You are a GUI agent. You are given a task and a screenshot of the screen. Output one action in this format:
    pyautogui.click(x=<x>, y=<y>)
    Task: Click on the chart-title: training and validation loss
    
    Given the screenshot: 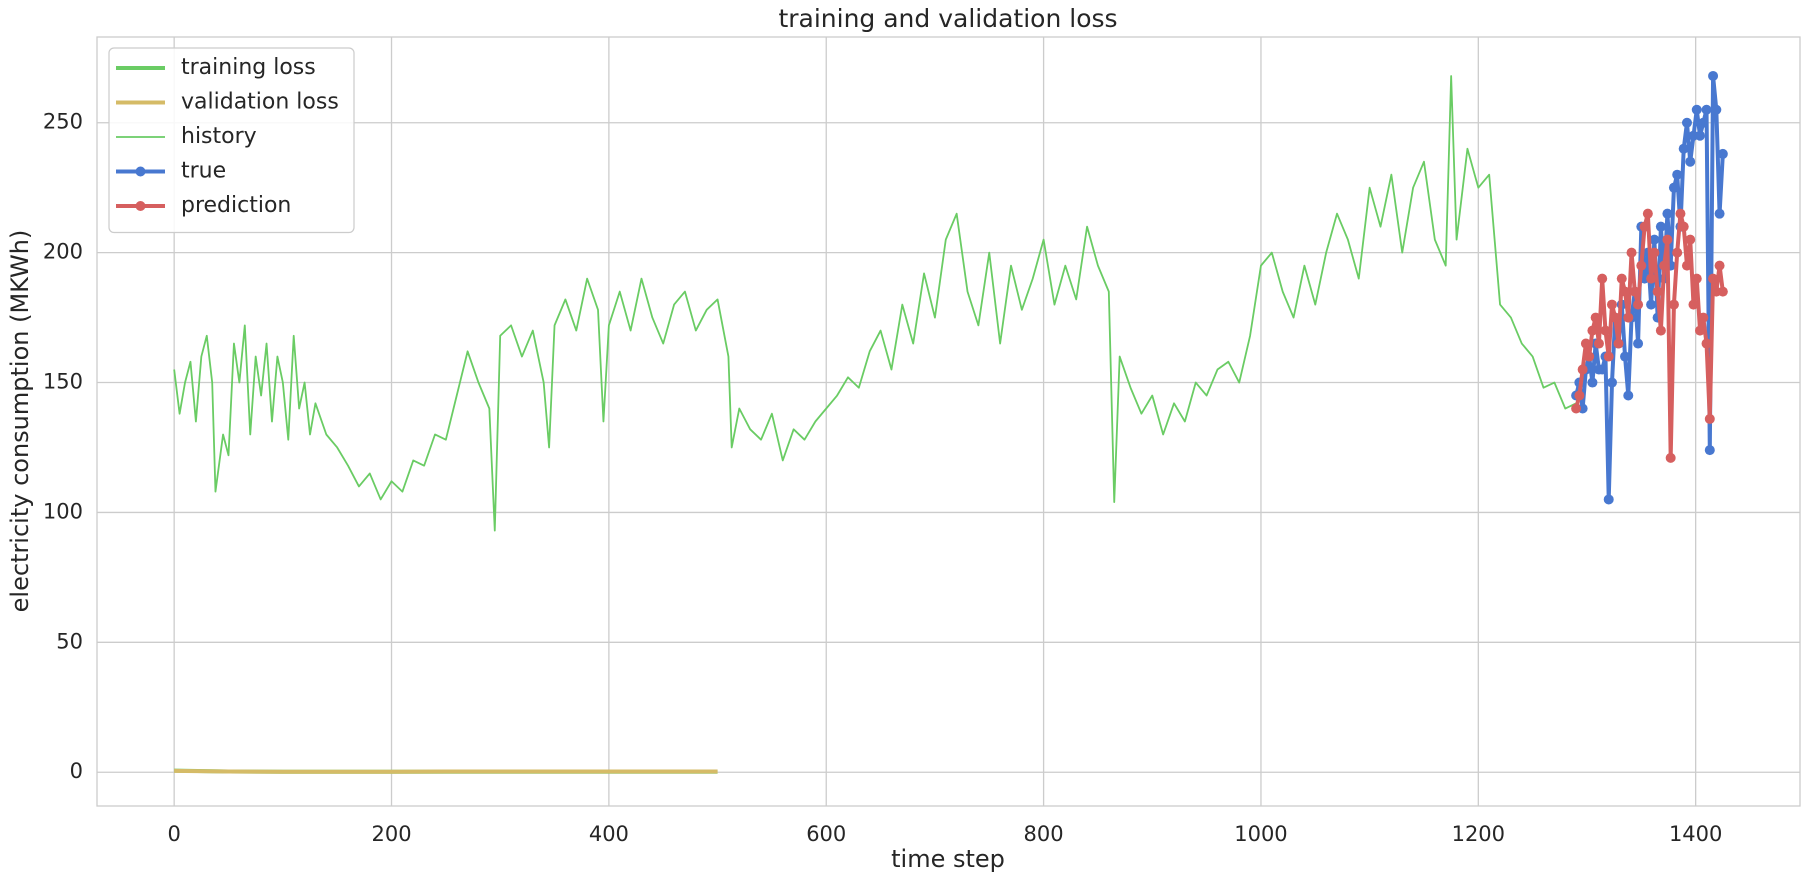 What is the action you would take?
    pyautogui.click(x=947, y=18)
    